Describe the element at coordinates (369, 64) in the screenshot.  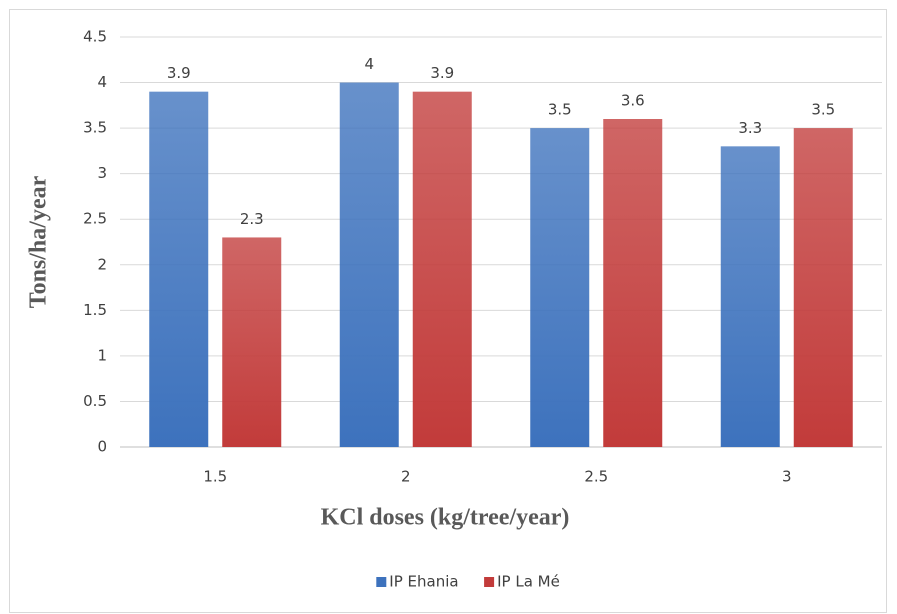
I see `data-label: 4` at that location.